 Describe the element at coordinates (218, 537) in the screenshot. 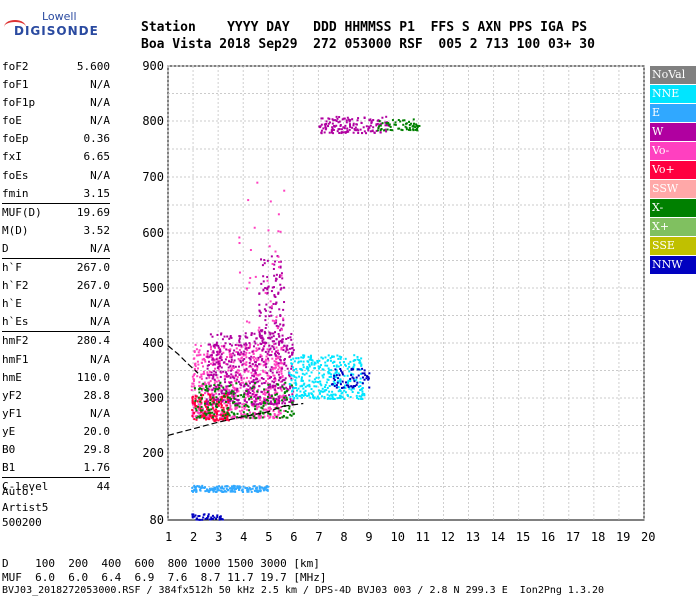

I see `x-tick-label: 3` at that location.